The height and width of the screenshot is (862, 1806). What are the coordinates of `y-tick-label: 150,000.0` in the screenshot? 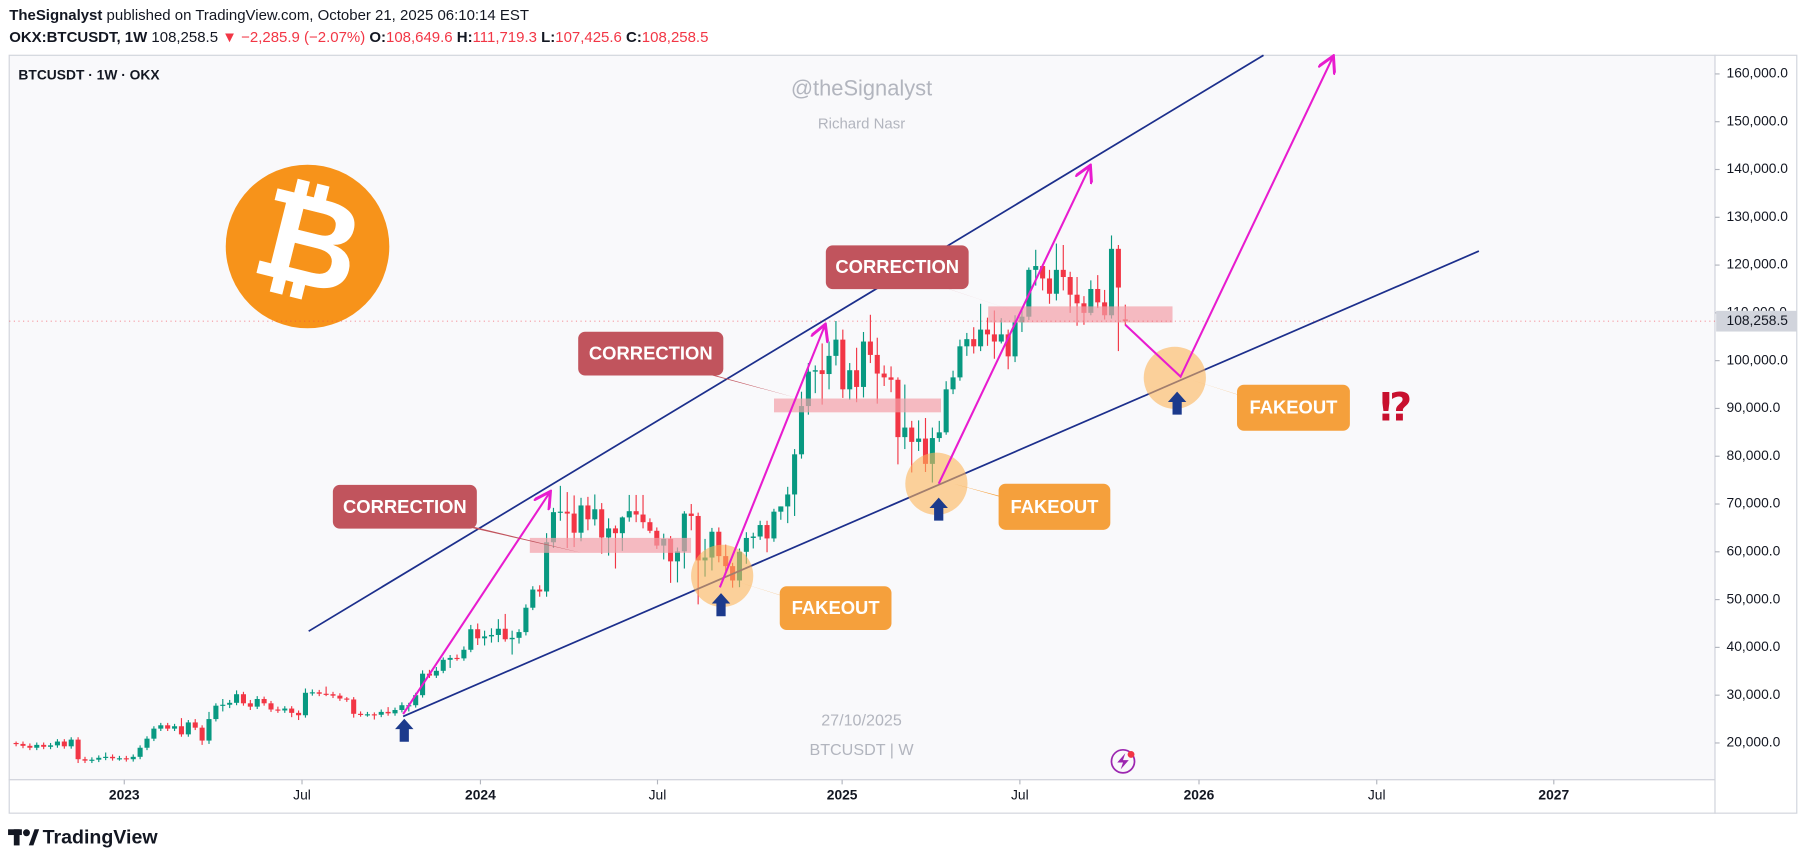 It's located at (1758, 120).